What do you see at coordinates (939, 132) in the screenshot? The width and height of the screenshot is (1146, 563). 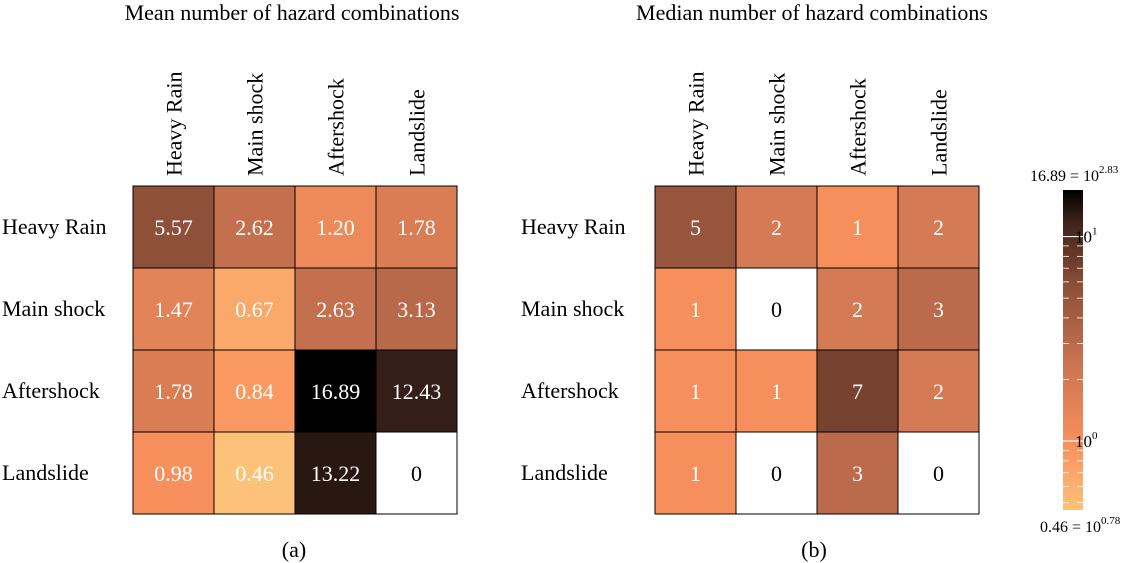 I see `heatmap-b-column-label: Landslide` at bounding box center [939, 132].